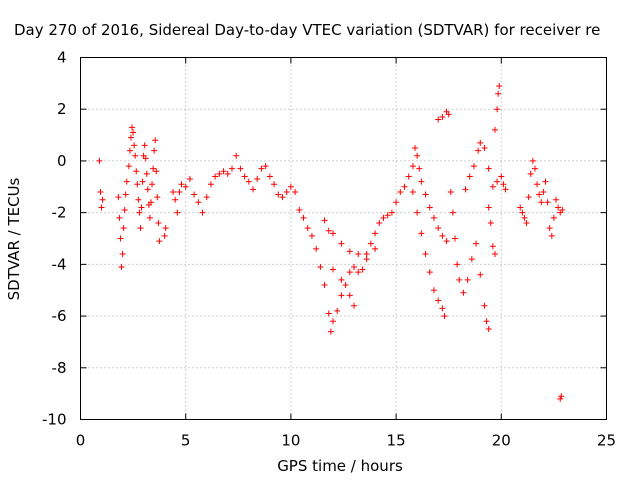 Image resolution: width=640 pixels, height=480 pixels. Describe the element at coordinates (290, 441) in the screenshot. I see `x-tick-label: 10` at that location.